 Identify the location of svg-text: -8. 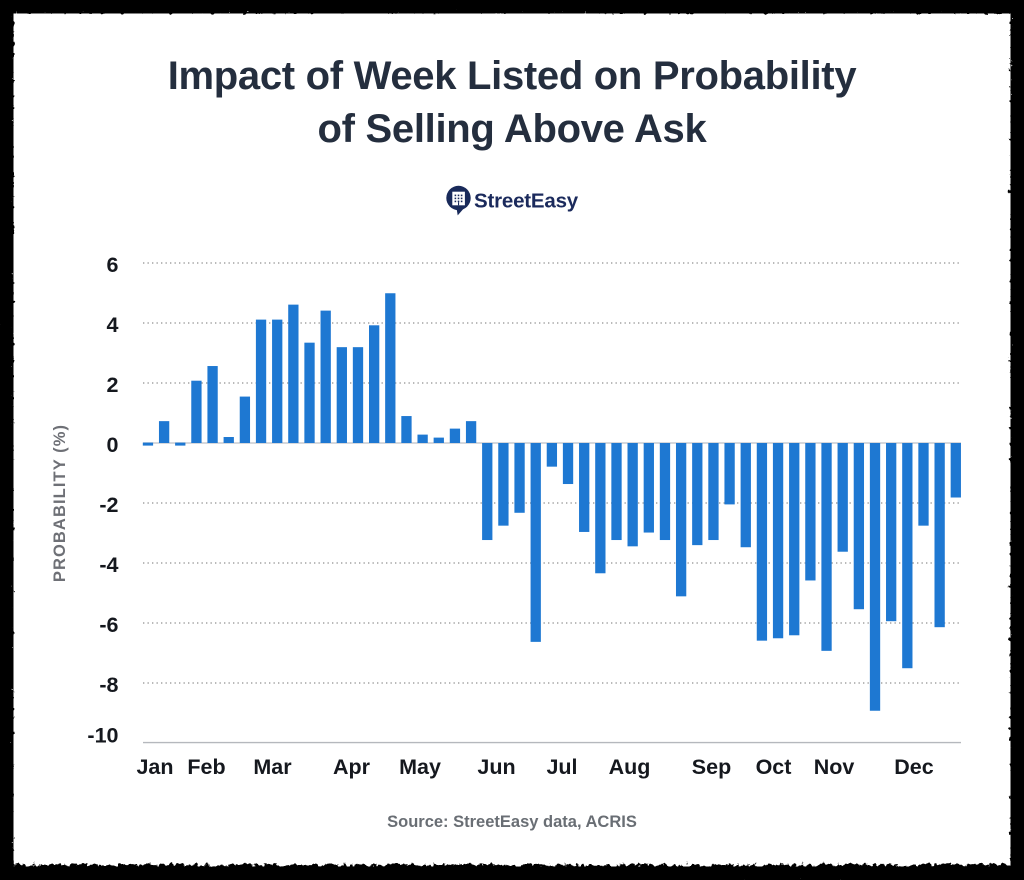
(108, 685).